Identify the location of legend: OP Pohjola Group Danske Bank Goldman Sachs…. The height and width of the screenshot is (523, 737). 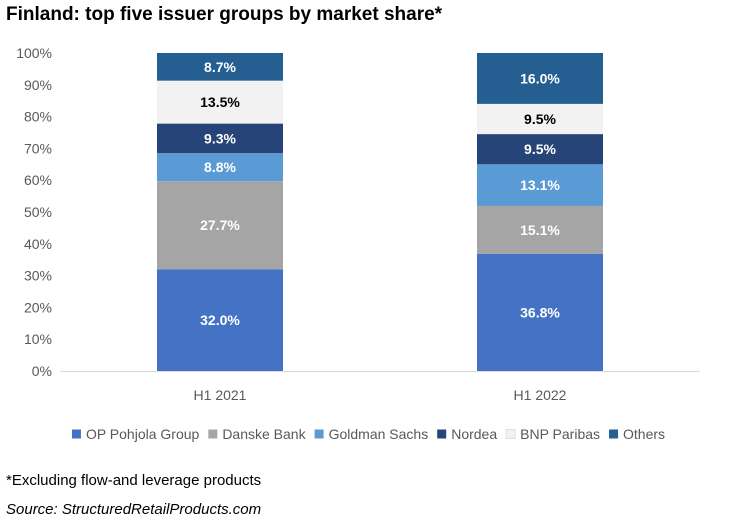
(368, 434).